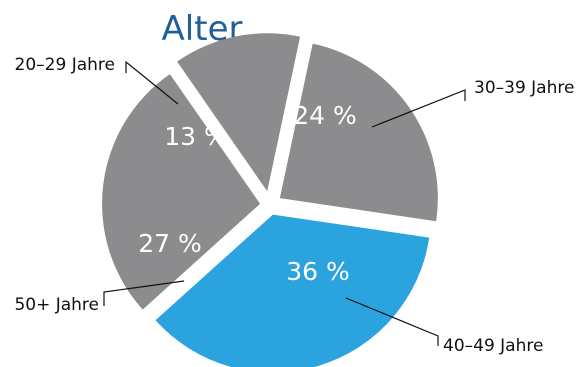 The width and height of the screenshot is (579, 367). I want to click on pie-value-label: 24 %, so click(325, 115).